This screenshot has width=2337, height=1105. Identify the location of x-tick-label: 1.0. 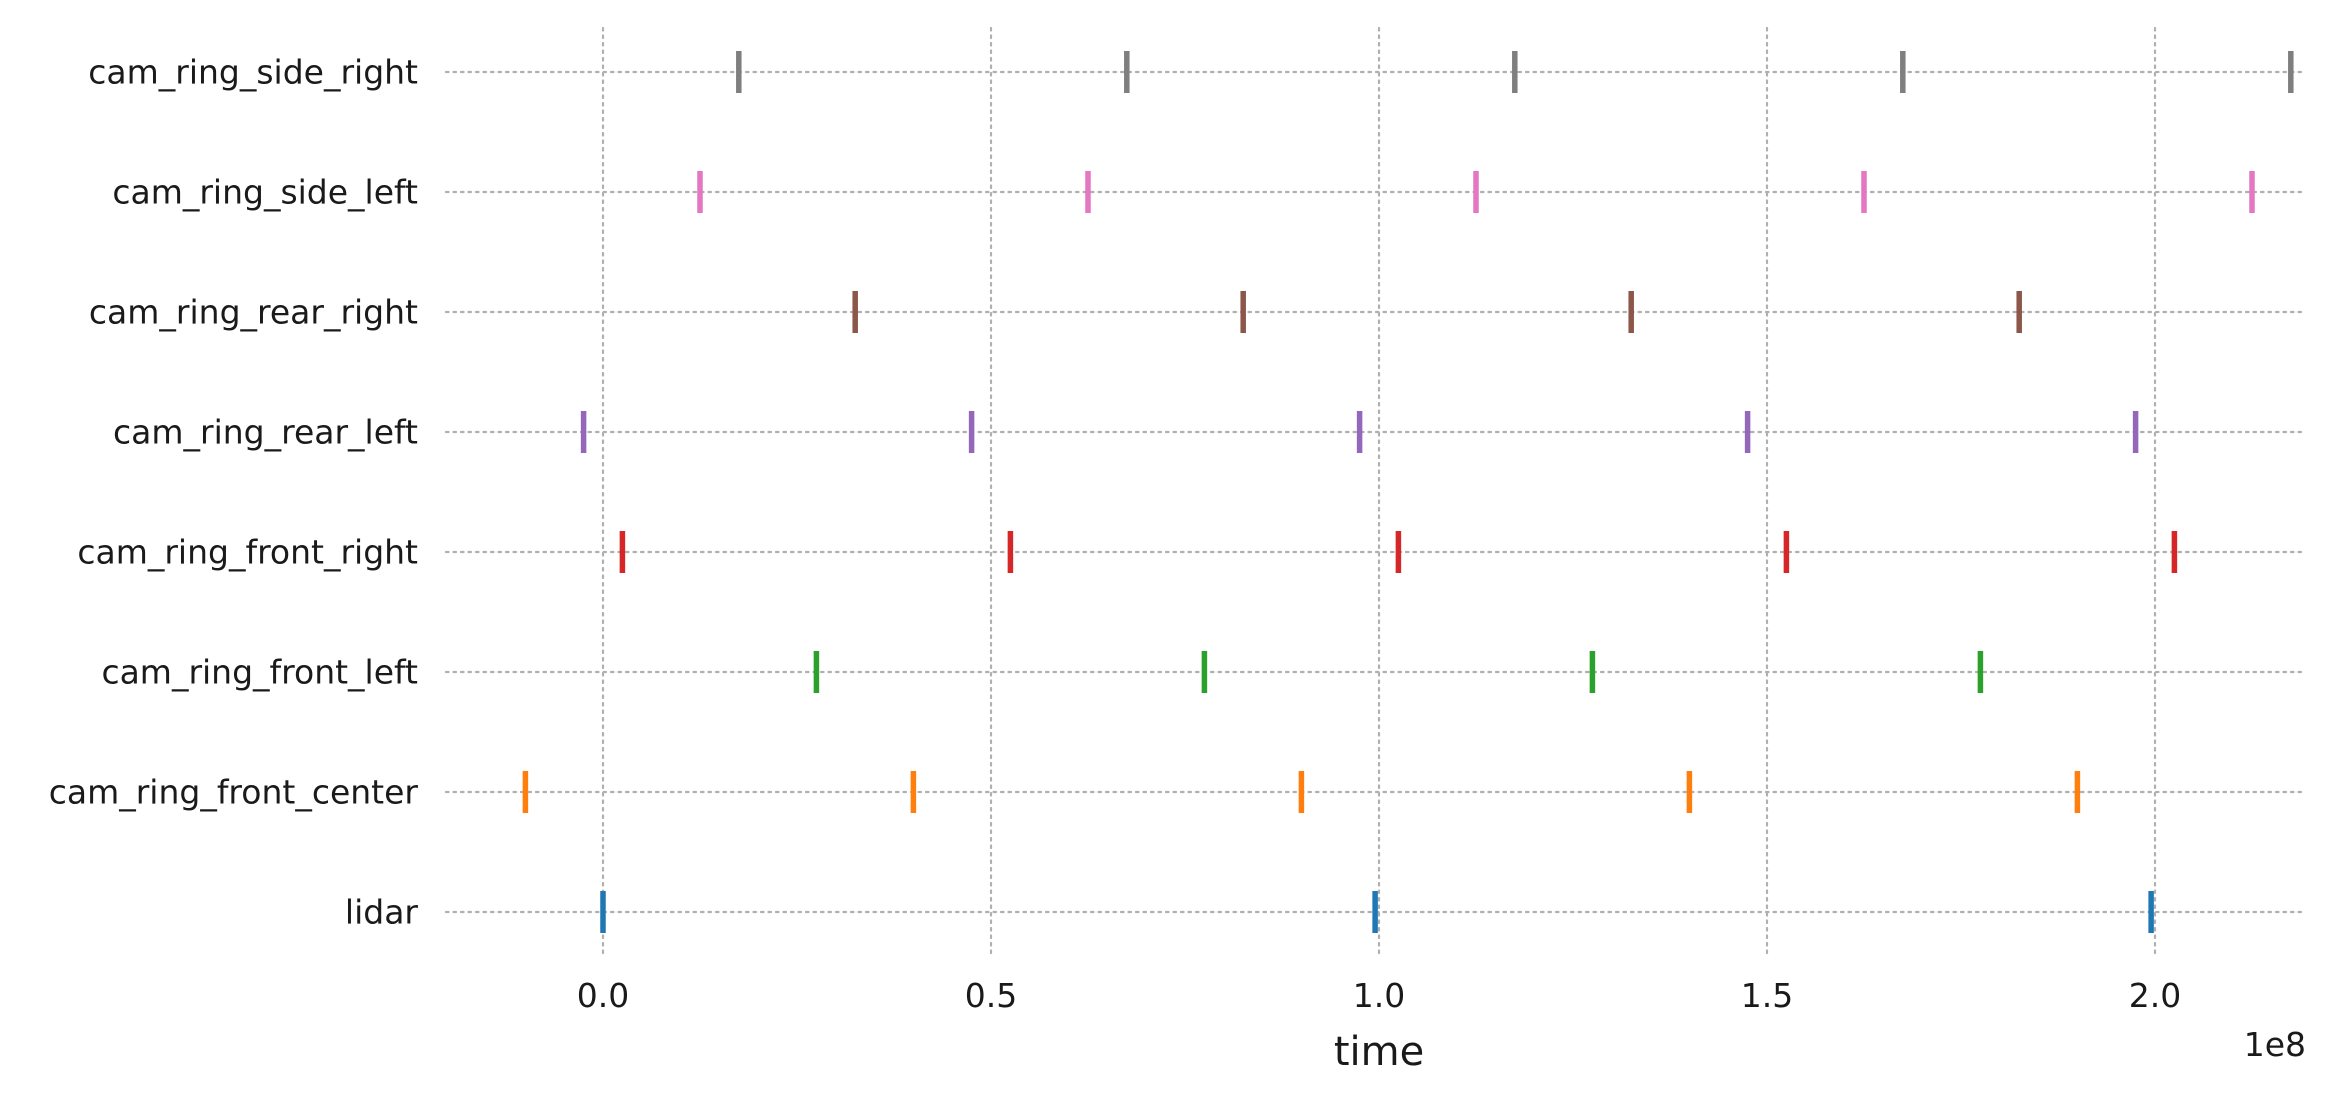
(1379, 995).